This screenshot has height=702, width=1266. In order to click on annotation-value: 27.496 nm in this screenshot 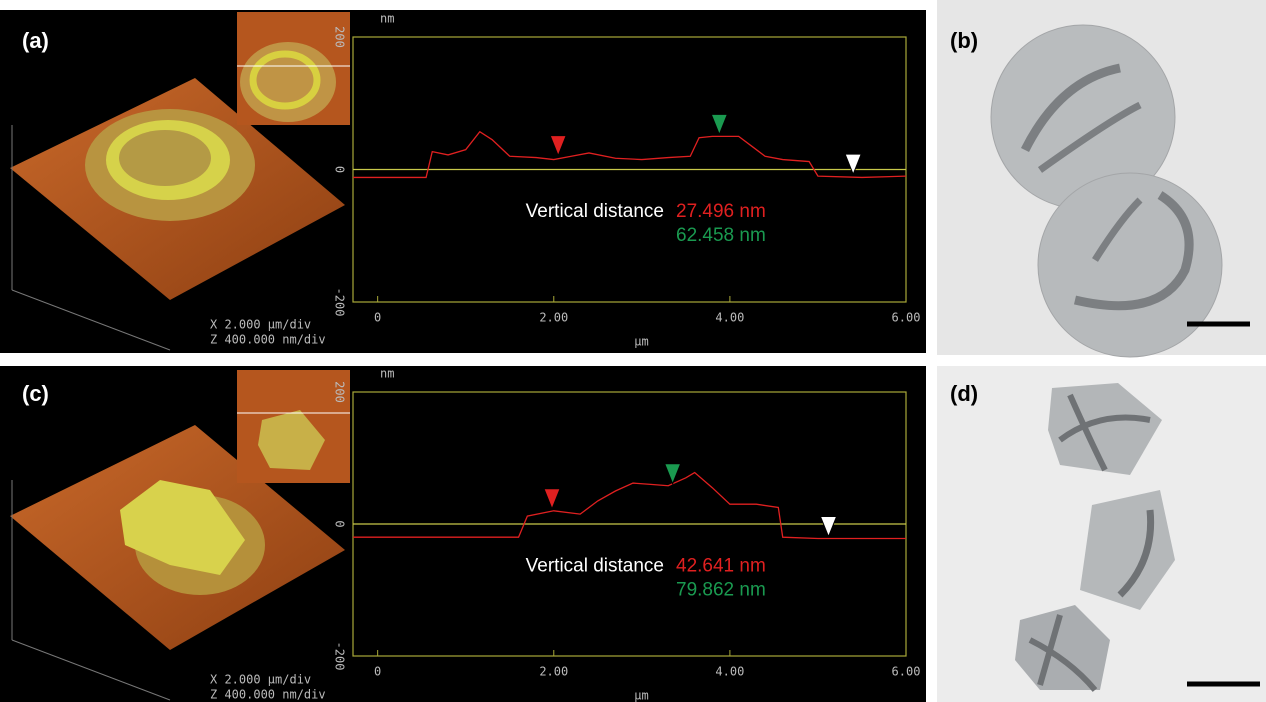, I will do `click(721, 211)`.